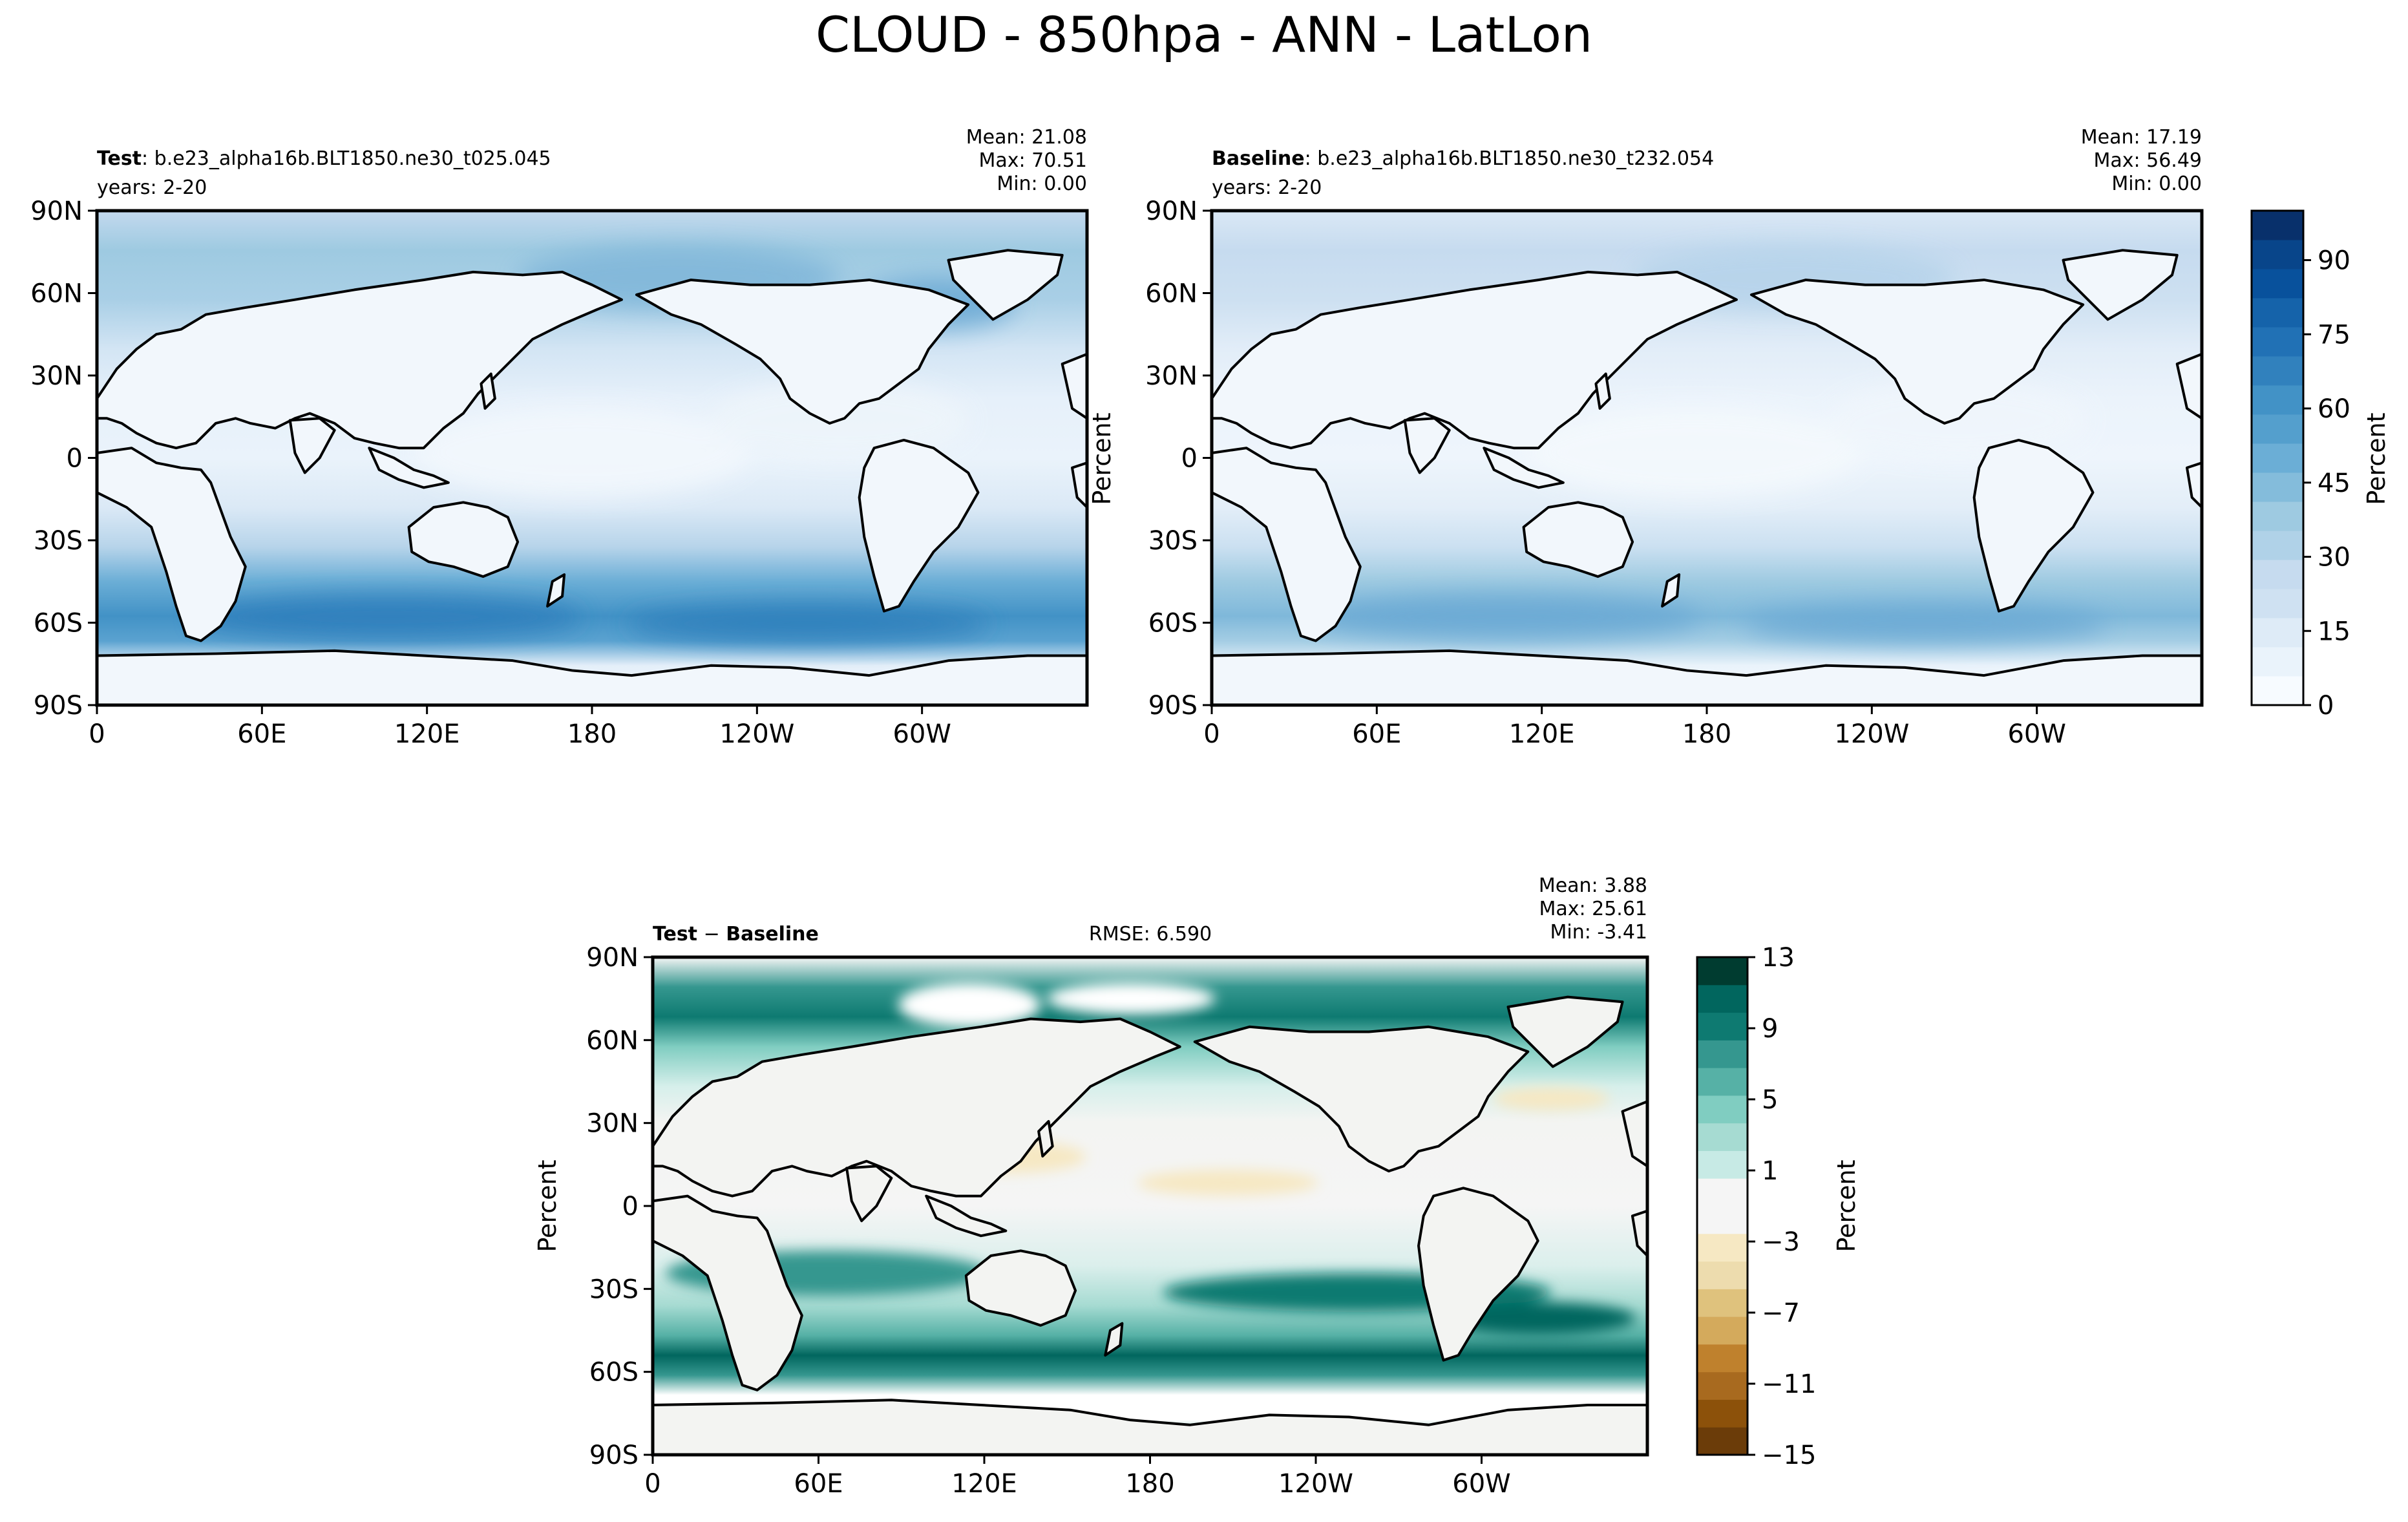  What do you see at coordinates (346, 158) in the screenshot?
I see `test-label-text: : b.e23_alpha16b.BLT1850.ne30_t025.045` at bounding box center [346, 158].